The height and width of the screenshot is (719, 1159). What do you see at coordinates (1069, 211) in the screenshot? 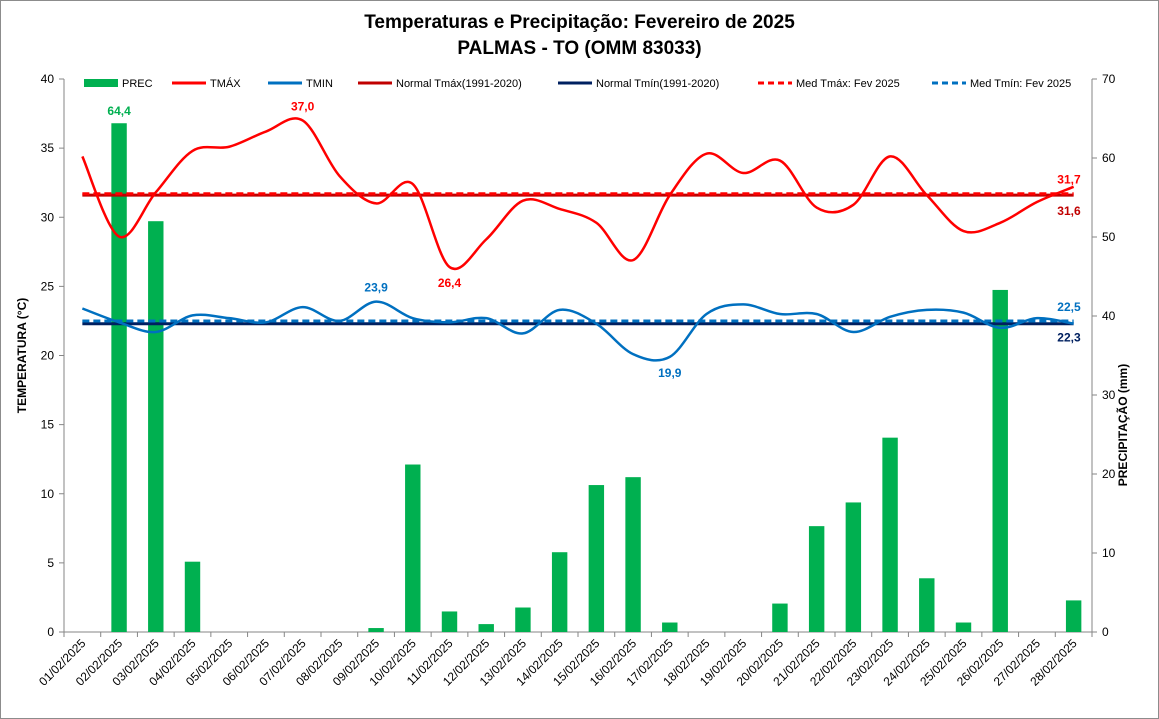
I see `data-label: 31,6` at bounding box center [1069, 211].